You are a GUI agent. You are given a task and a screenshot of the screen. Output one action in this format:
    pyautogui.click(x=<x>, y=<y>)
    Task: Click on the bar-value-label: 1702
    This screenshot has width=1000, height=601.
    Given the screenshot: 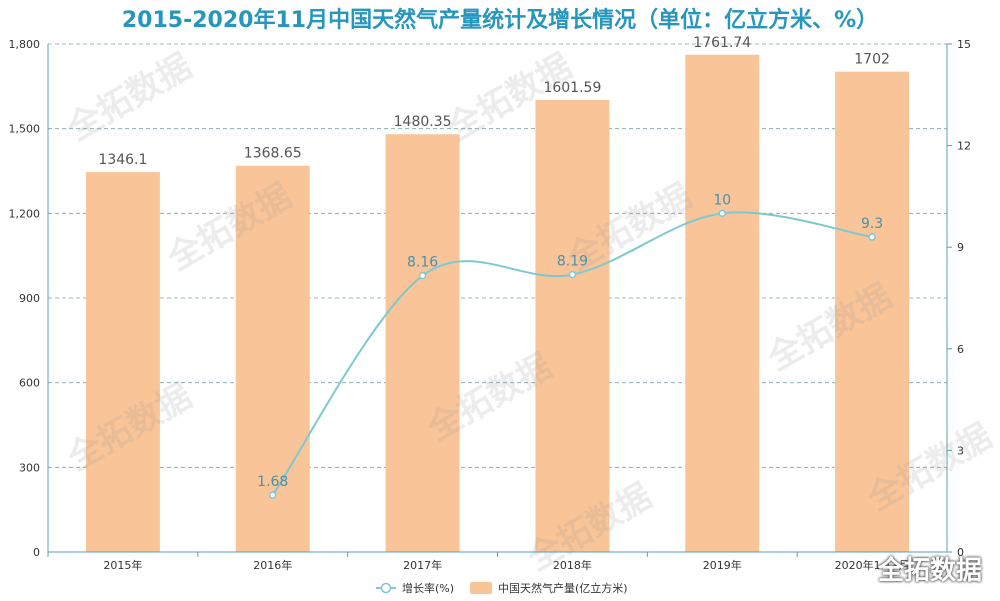 What is the action you would take?
    pyautogui.click(x=872, y=60)
    